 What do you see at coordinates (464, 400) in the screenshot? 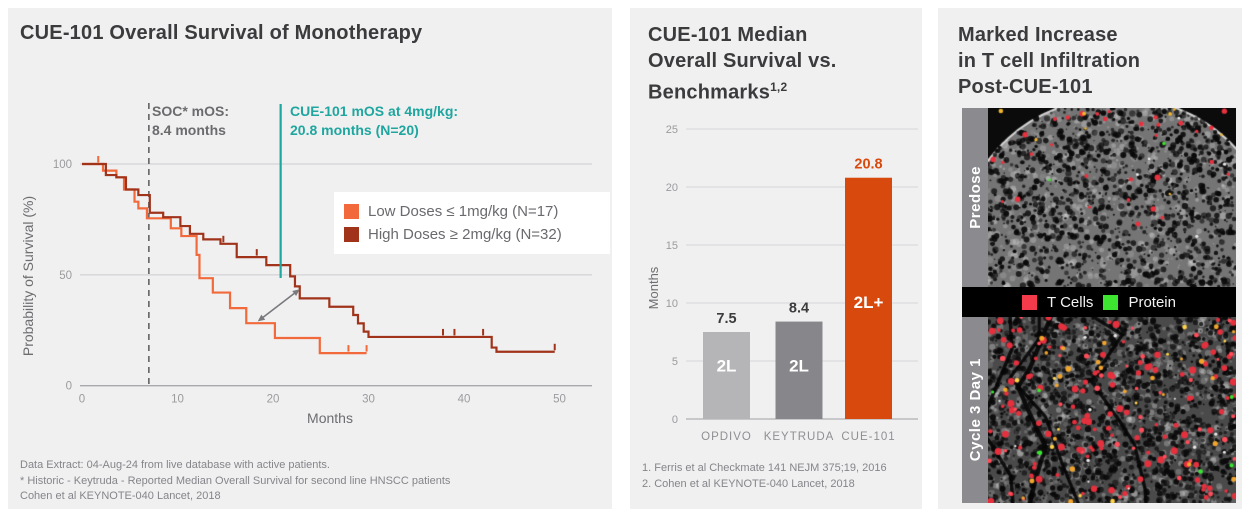
I see `x-tick-label: 40` at bounding box center [464, 400].